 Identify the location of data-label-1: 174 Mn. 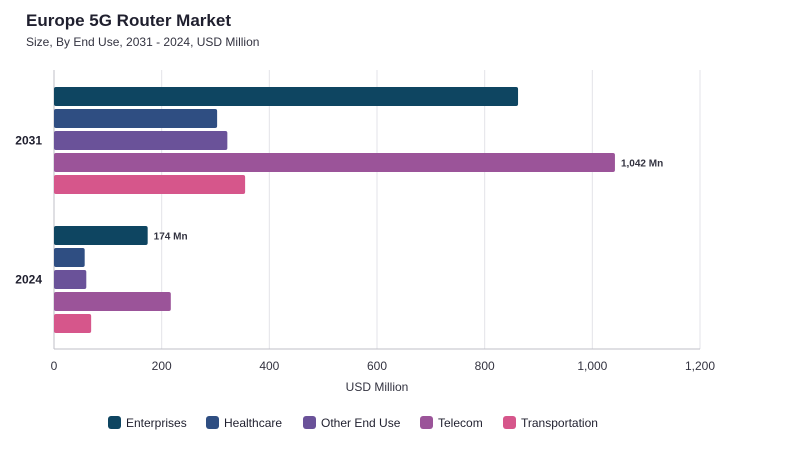
(171, 237).